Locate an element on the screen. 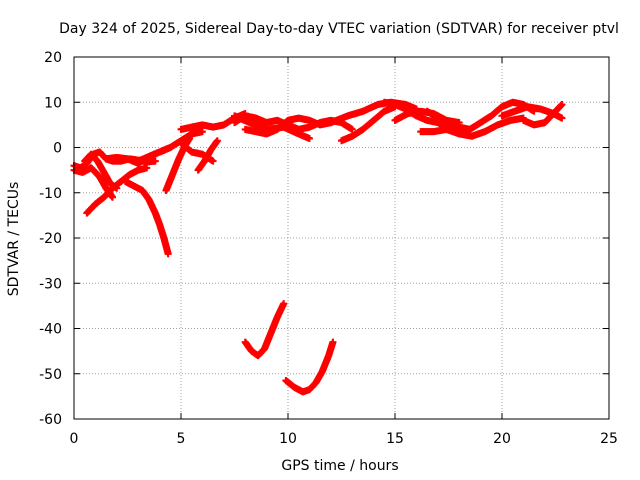  y-tick-label: -60 is located at coordinates (50, 420).